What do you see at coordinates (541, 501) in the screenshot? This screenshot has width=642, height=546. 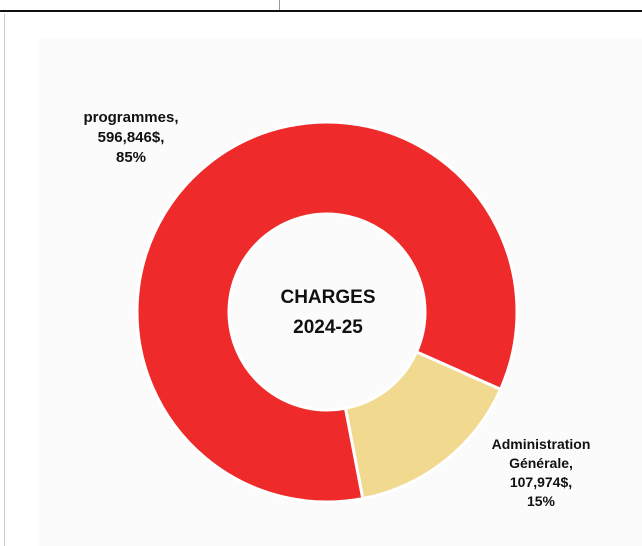 I see `administration-percent: 15%` at bounding box center [541, 501].